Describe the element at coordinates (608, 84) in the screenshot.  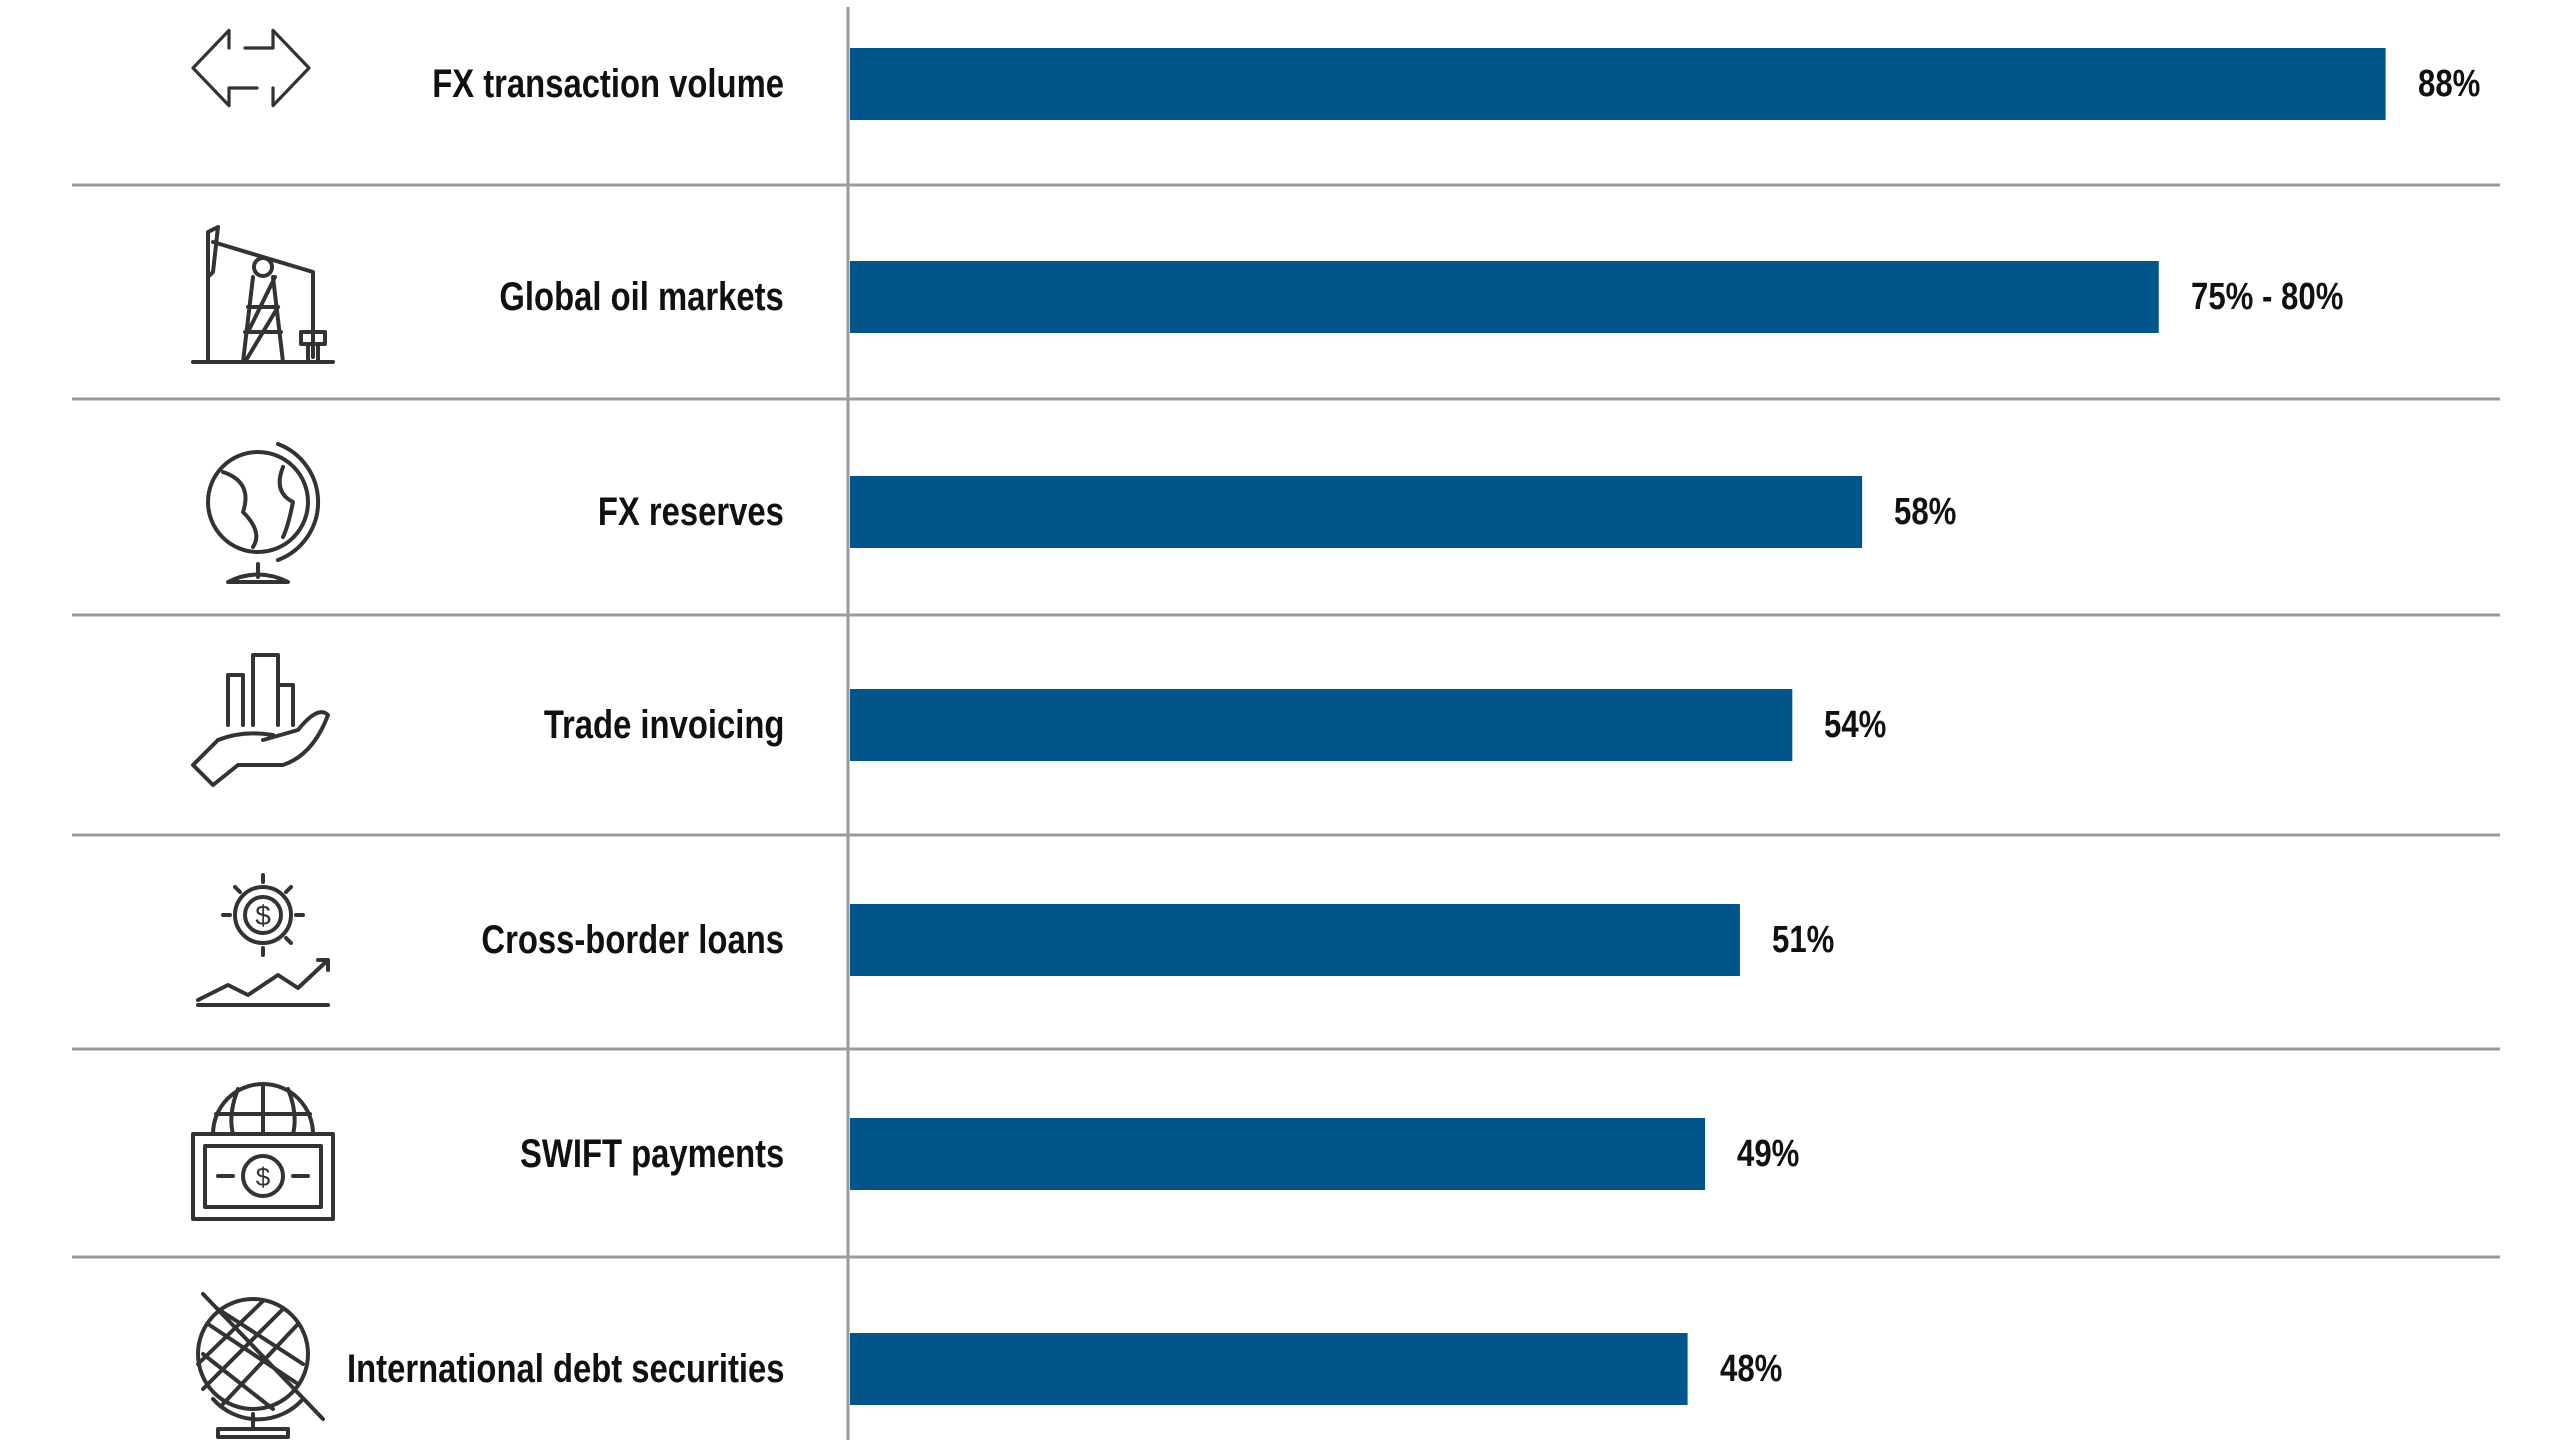
I see `category-label: FX transaction volume` at that location.